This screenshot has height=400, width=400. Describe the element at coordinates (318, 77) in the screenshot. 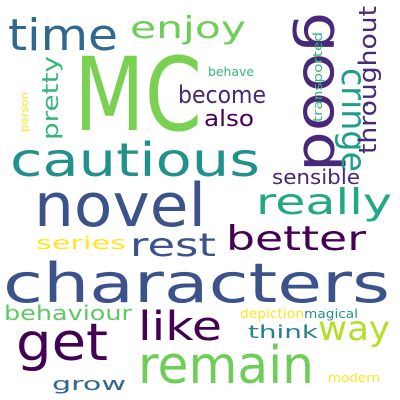

I see `word-transported: transported` at that location.